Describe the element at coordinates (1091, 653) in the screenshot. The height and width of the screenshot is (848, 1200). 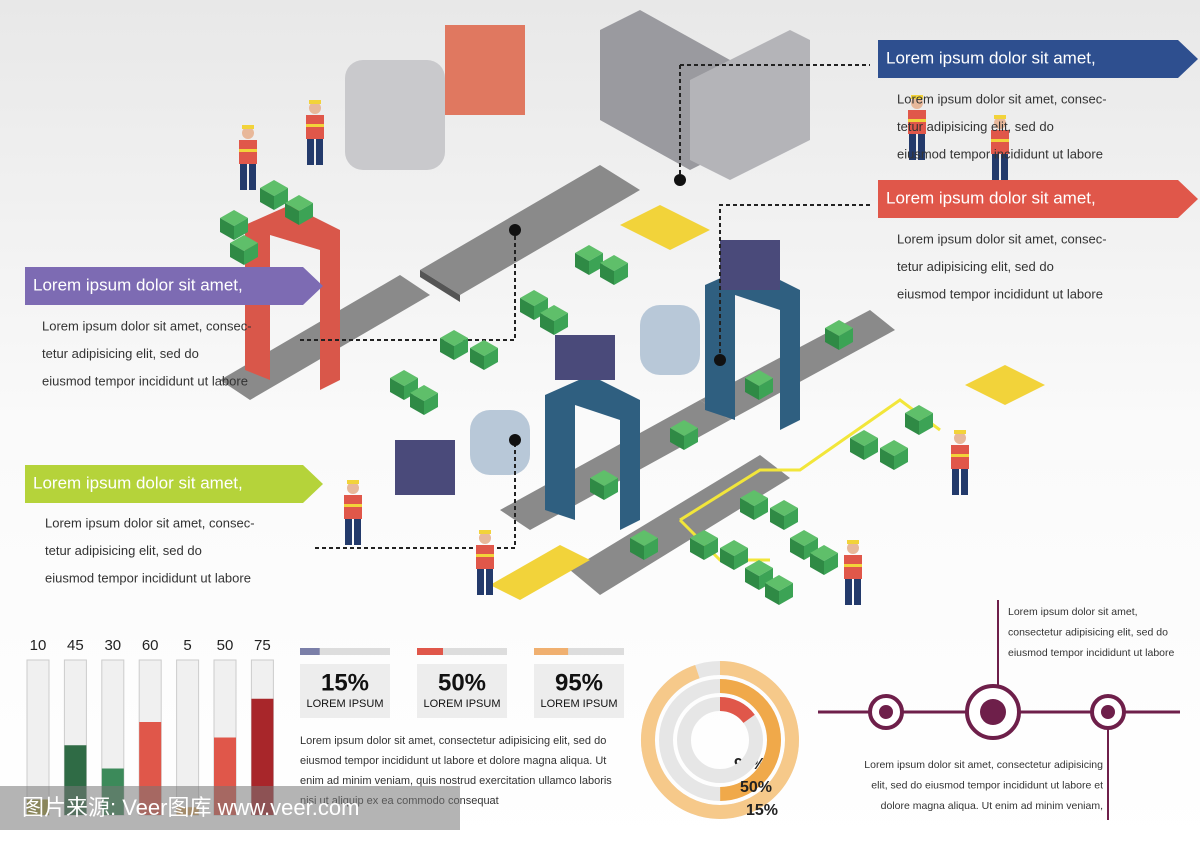
I see `timeline-text: eiusmod tempor incididunt ut labore` at that location.